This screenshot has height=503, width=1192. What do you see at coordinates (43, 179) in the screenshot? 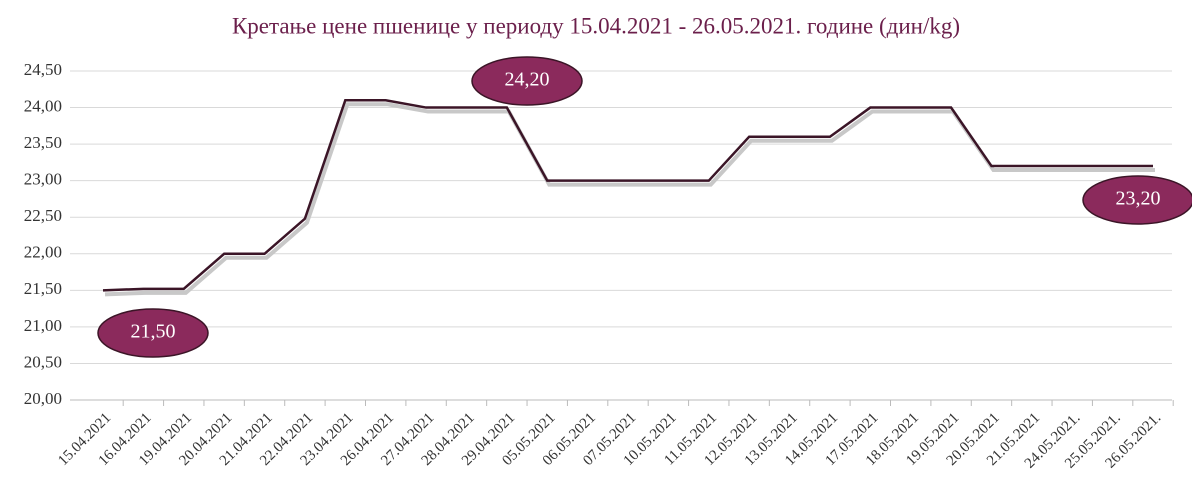
I see `y-tick-label: 23,00` at bounding box center [43, 179].